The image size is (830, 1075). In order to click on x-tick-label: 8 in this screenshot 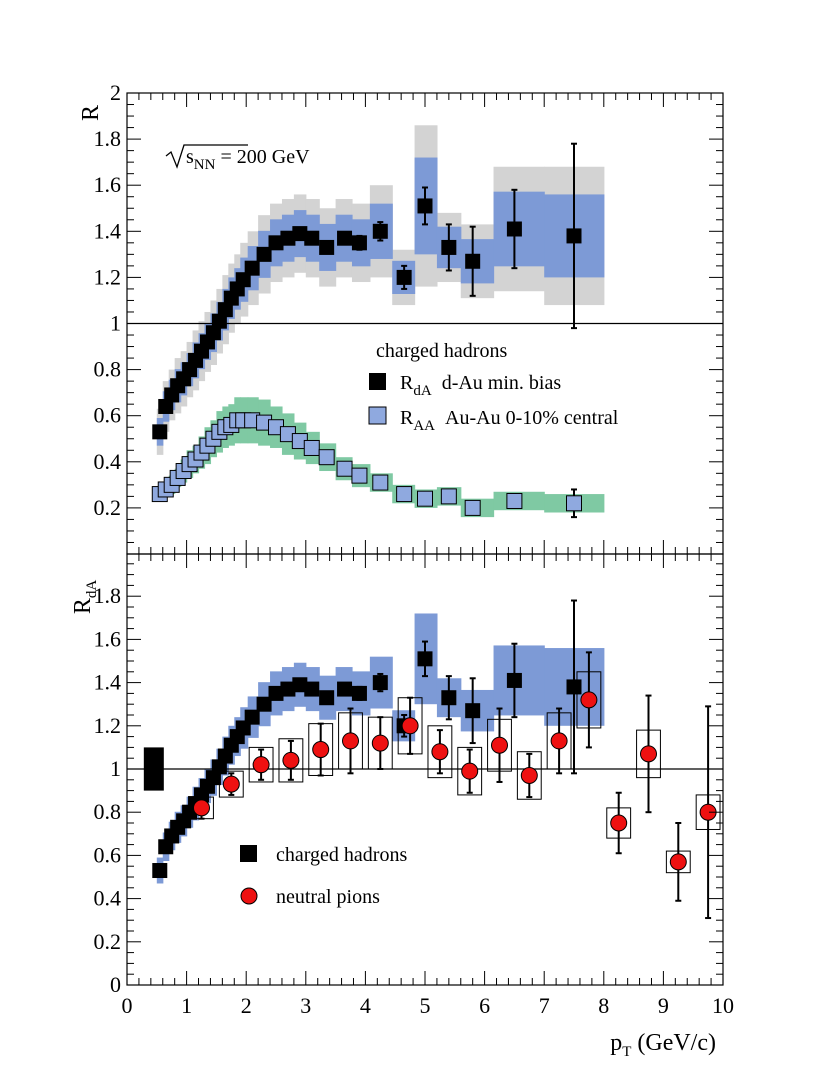, I will do `click(603, 1005)`.